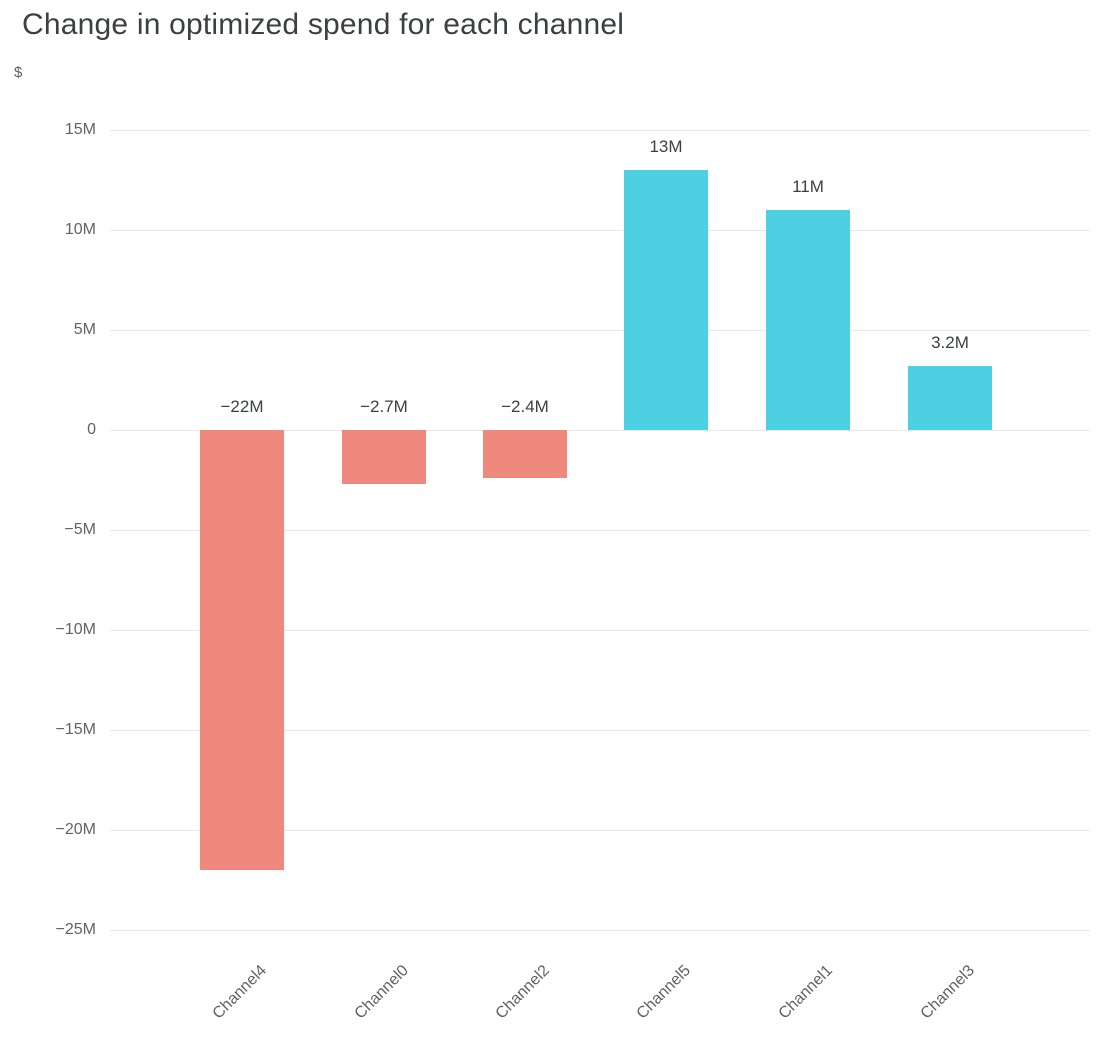 This screenshot has height=1050, width=1102. Describe the element at coordinates (240, 992) in the screenshot. I see `x-tick-label: Channel4` at that location.